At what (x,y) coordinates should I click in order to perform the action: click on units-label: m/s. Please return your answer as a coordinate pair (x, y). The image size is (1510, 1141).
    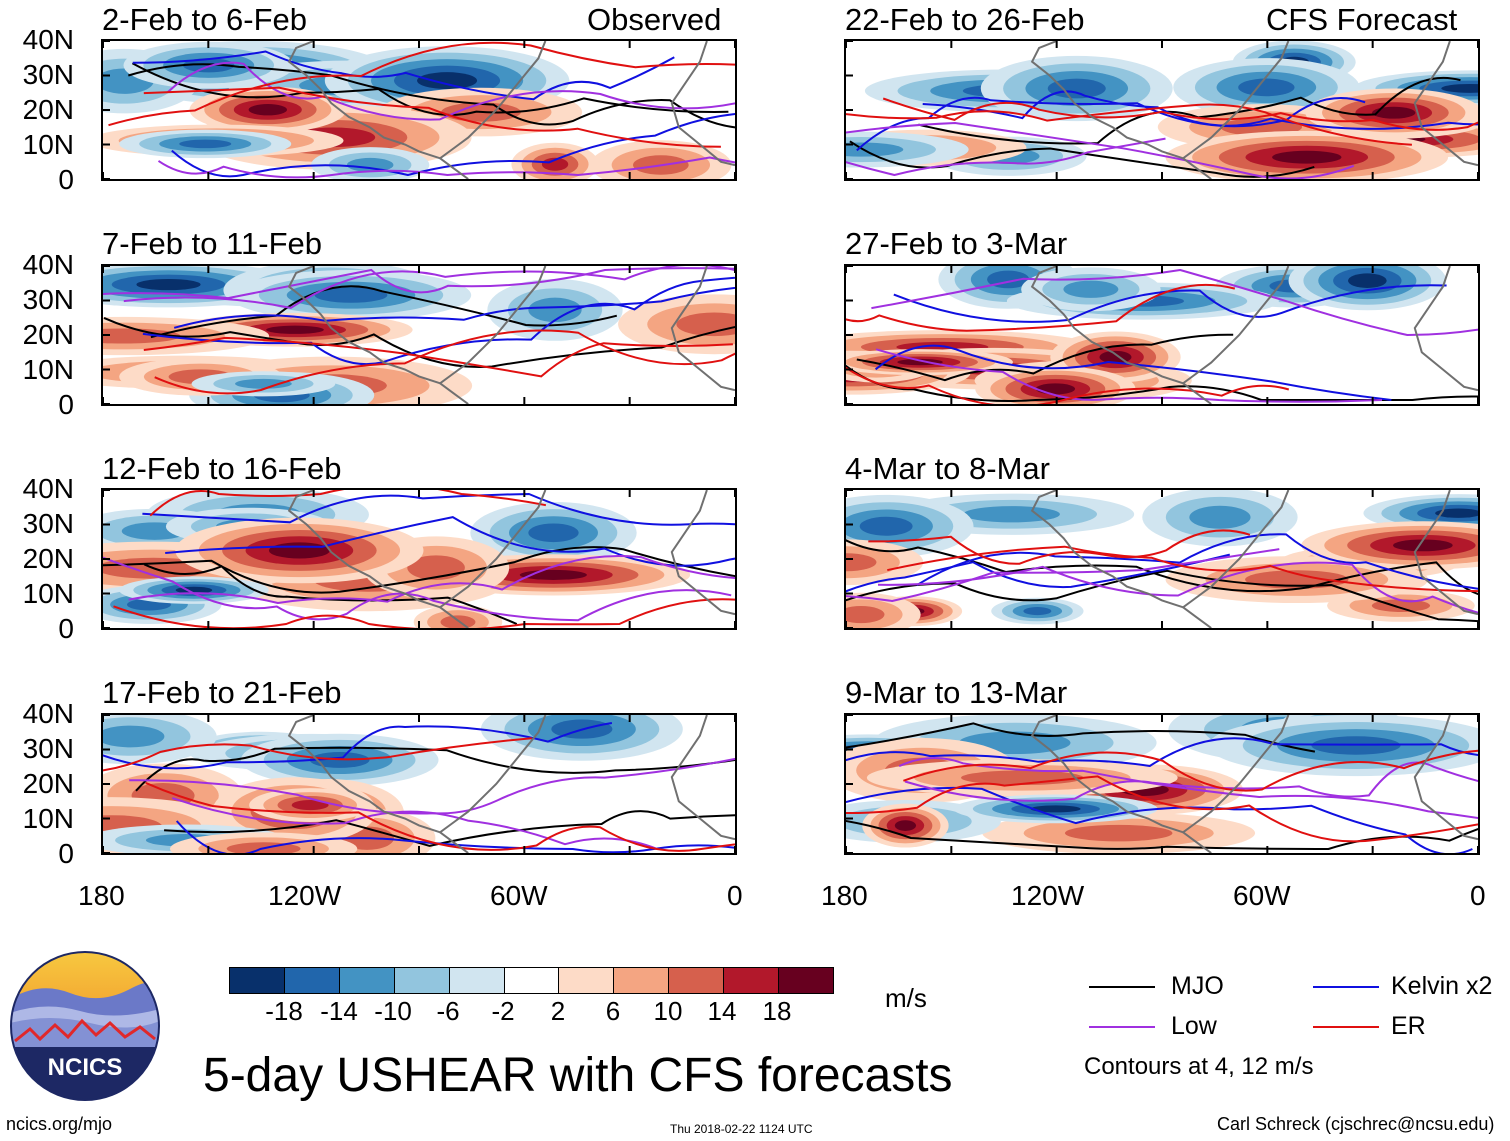
    Looking at the image, I should click on (906, 998).